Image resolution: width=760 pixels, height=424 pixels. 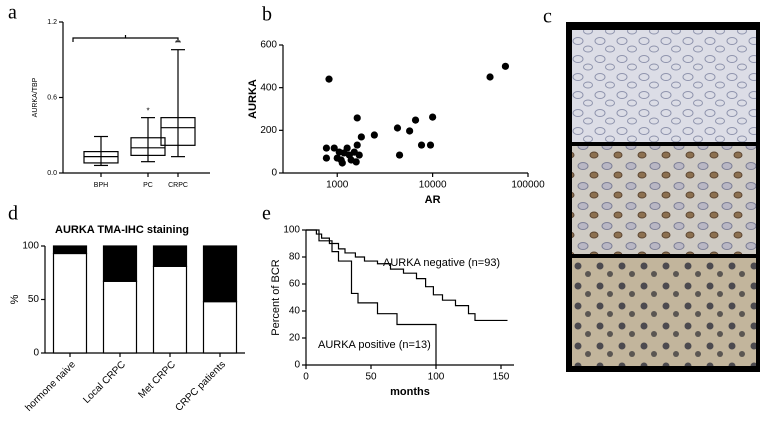 What do you see at coordinates (178, 185) in the screenshot?
I see `x-tick-label: CRPC` at bounding box center [178, 185].